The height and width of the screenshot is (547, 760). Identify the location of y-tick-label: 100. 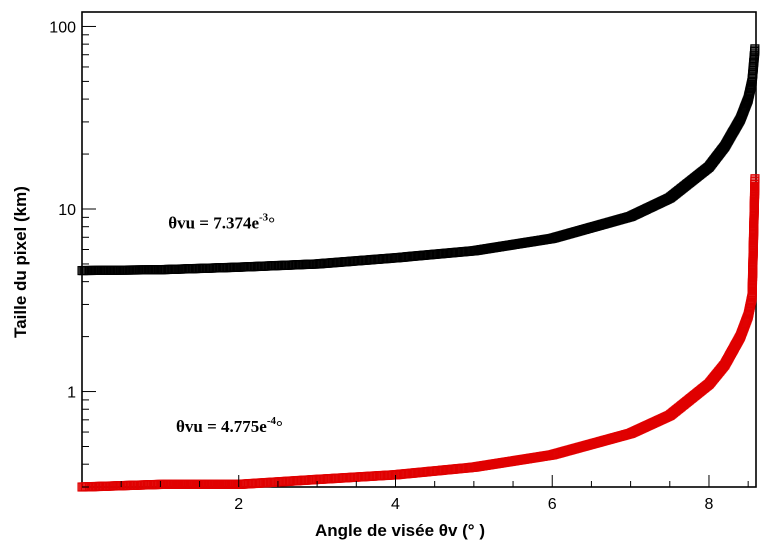
(62, 27).